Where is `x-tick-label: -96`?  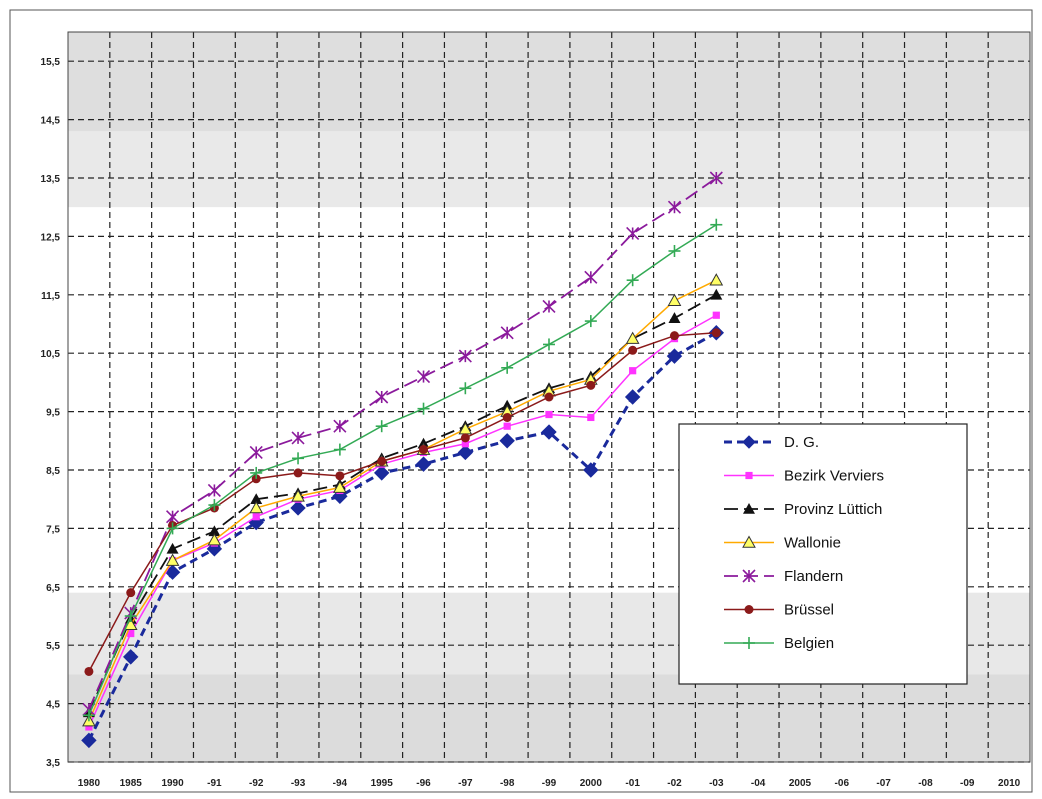 x-tick-label: -96 is located at coordinates (423, 783).